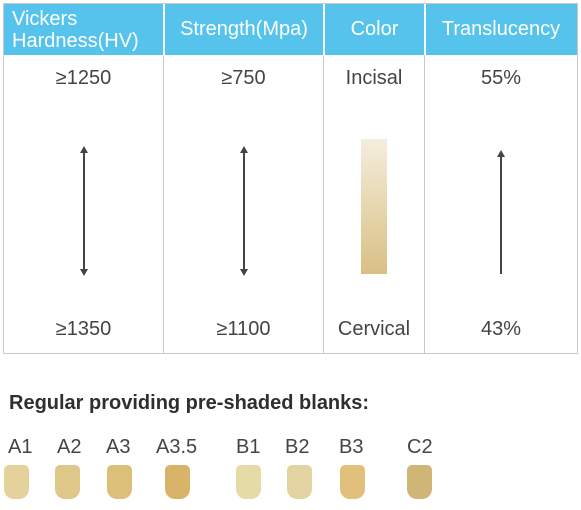  I want to click on color-bottom-value: Cervical, so click(374, 329).